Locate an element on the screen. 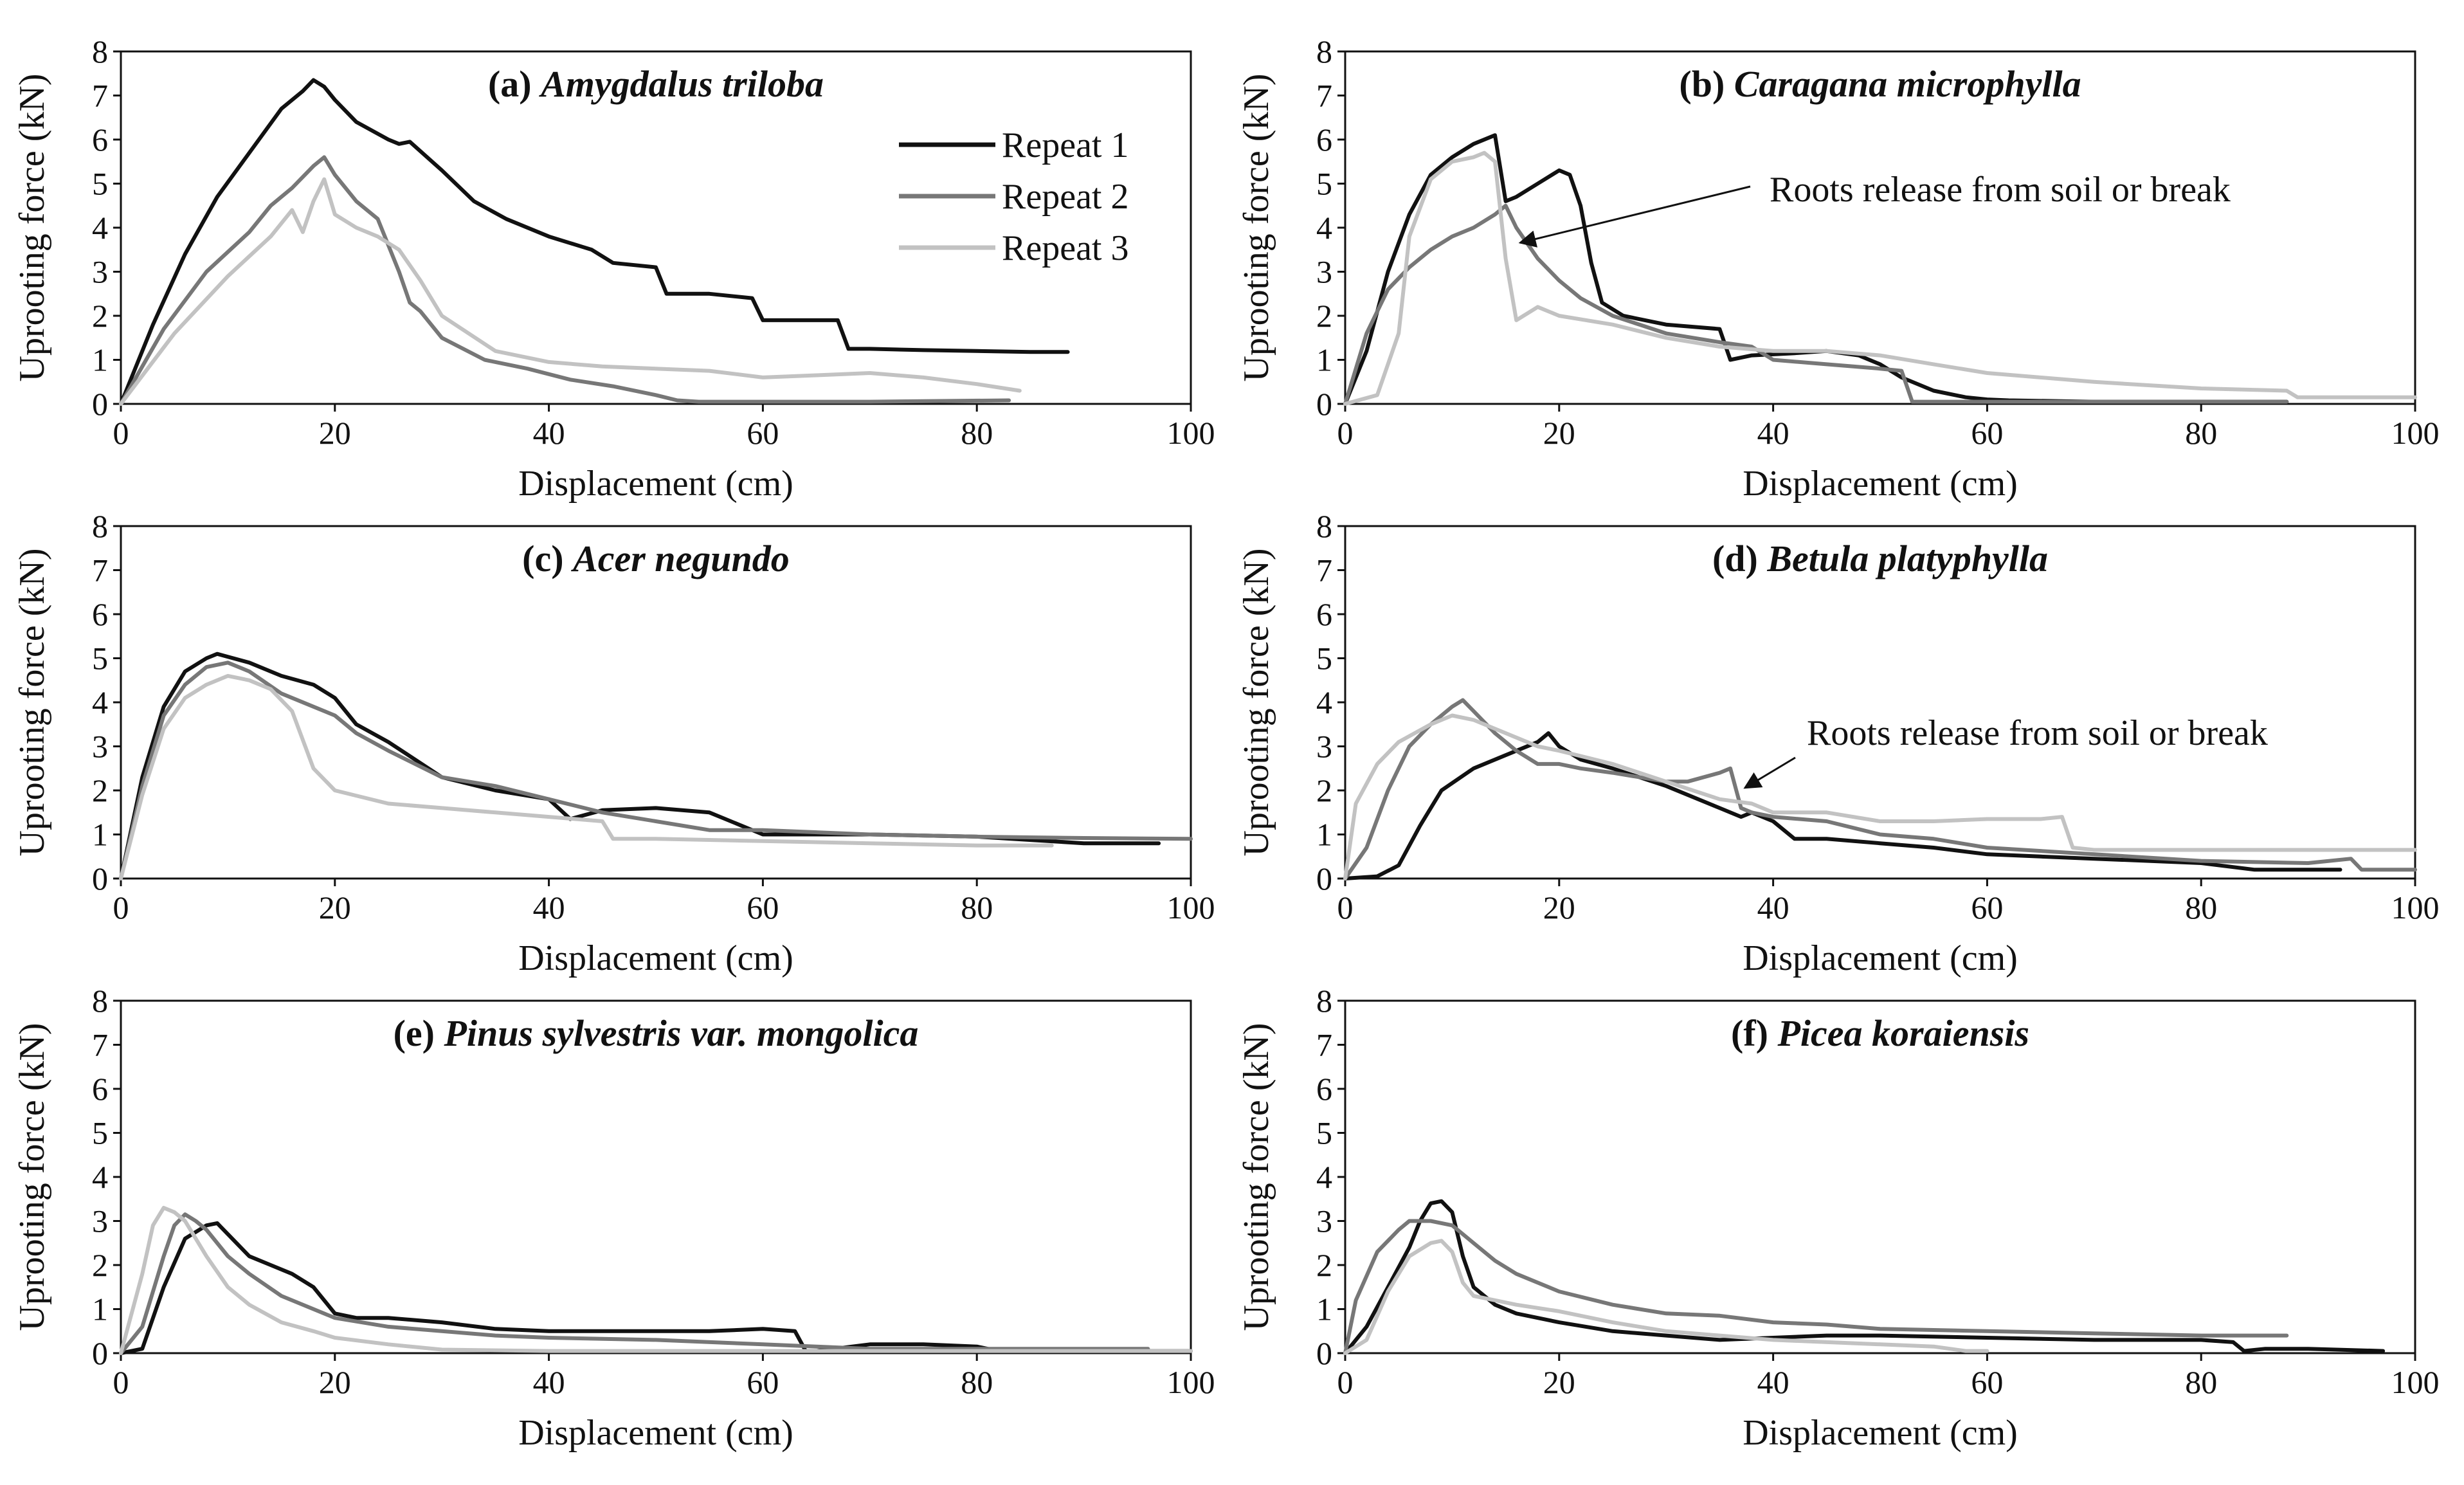 Image resolution: width=2464 pixels, height=1485 pixels. panel-species: Betula platyphylla is located at coordinates (1907, 559).